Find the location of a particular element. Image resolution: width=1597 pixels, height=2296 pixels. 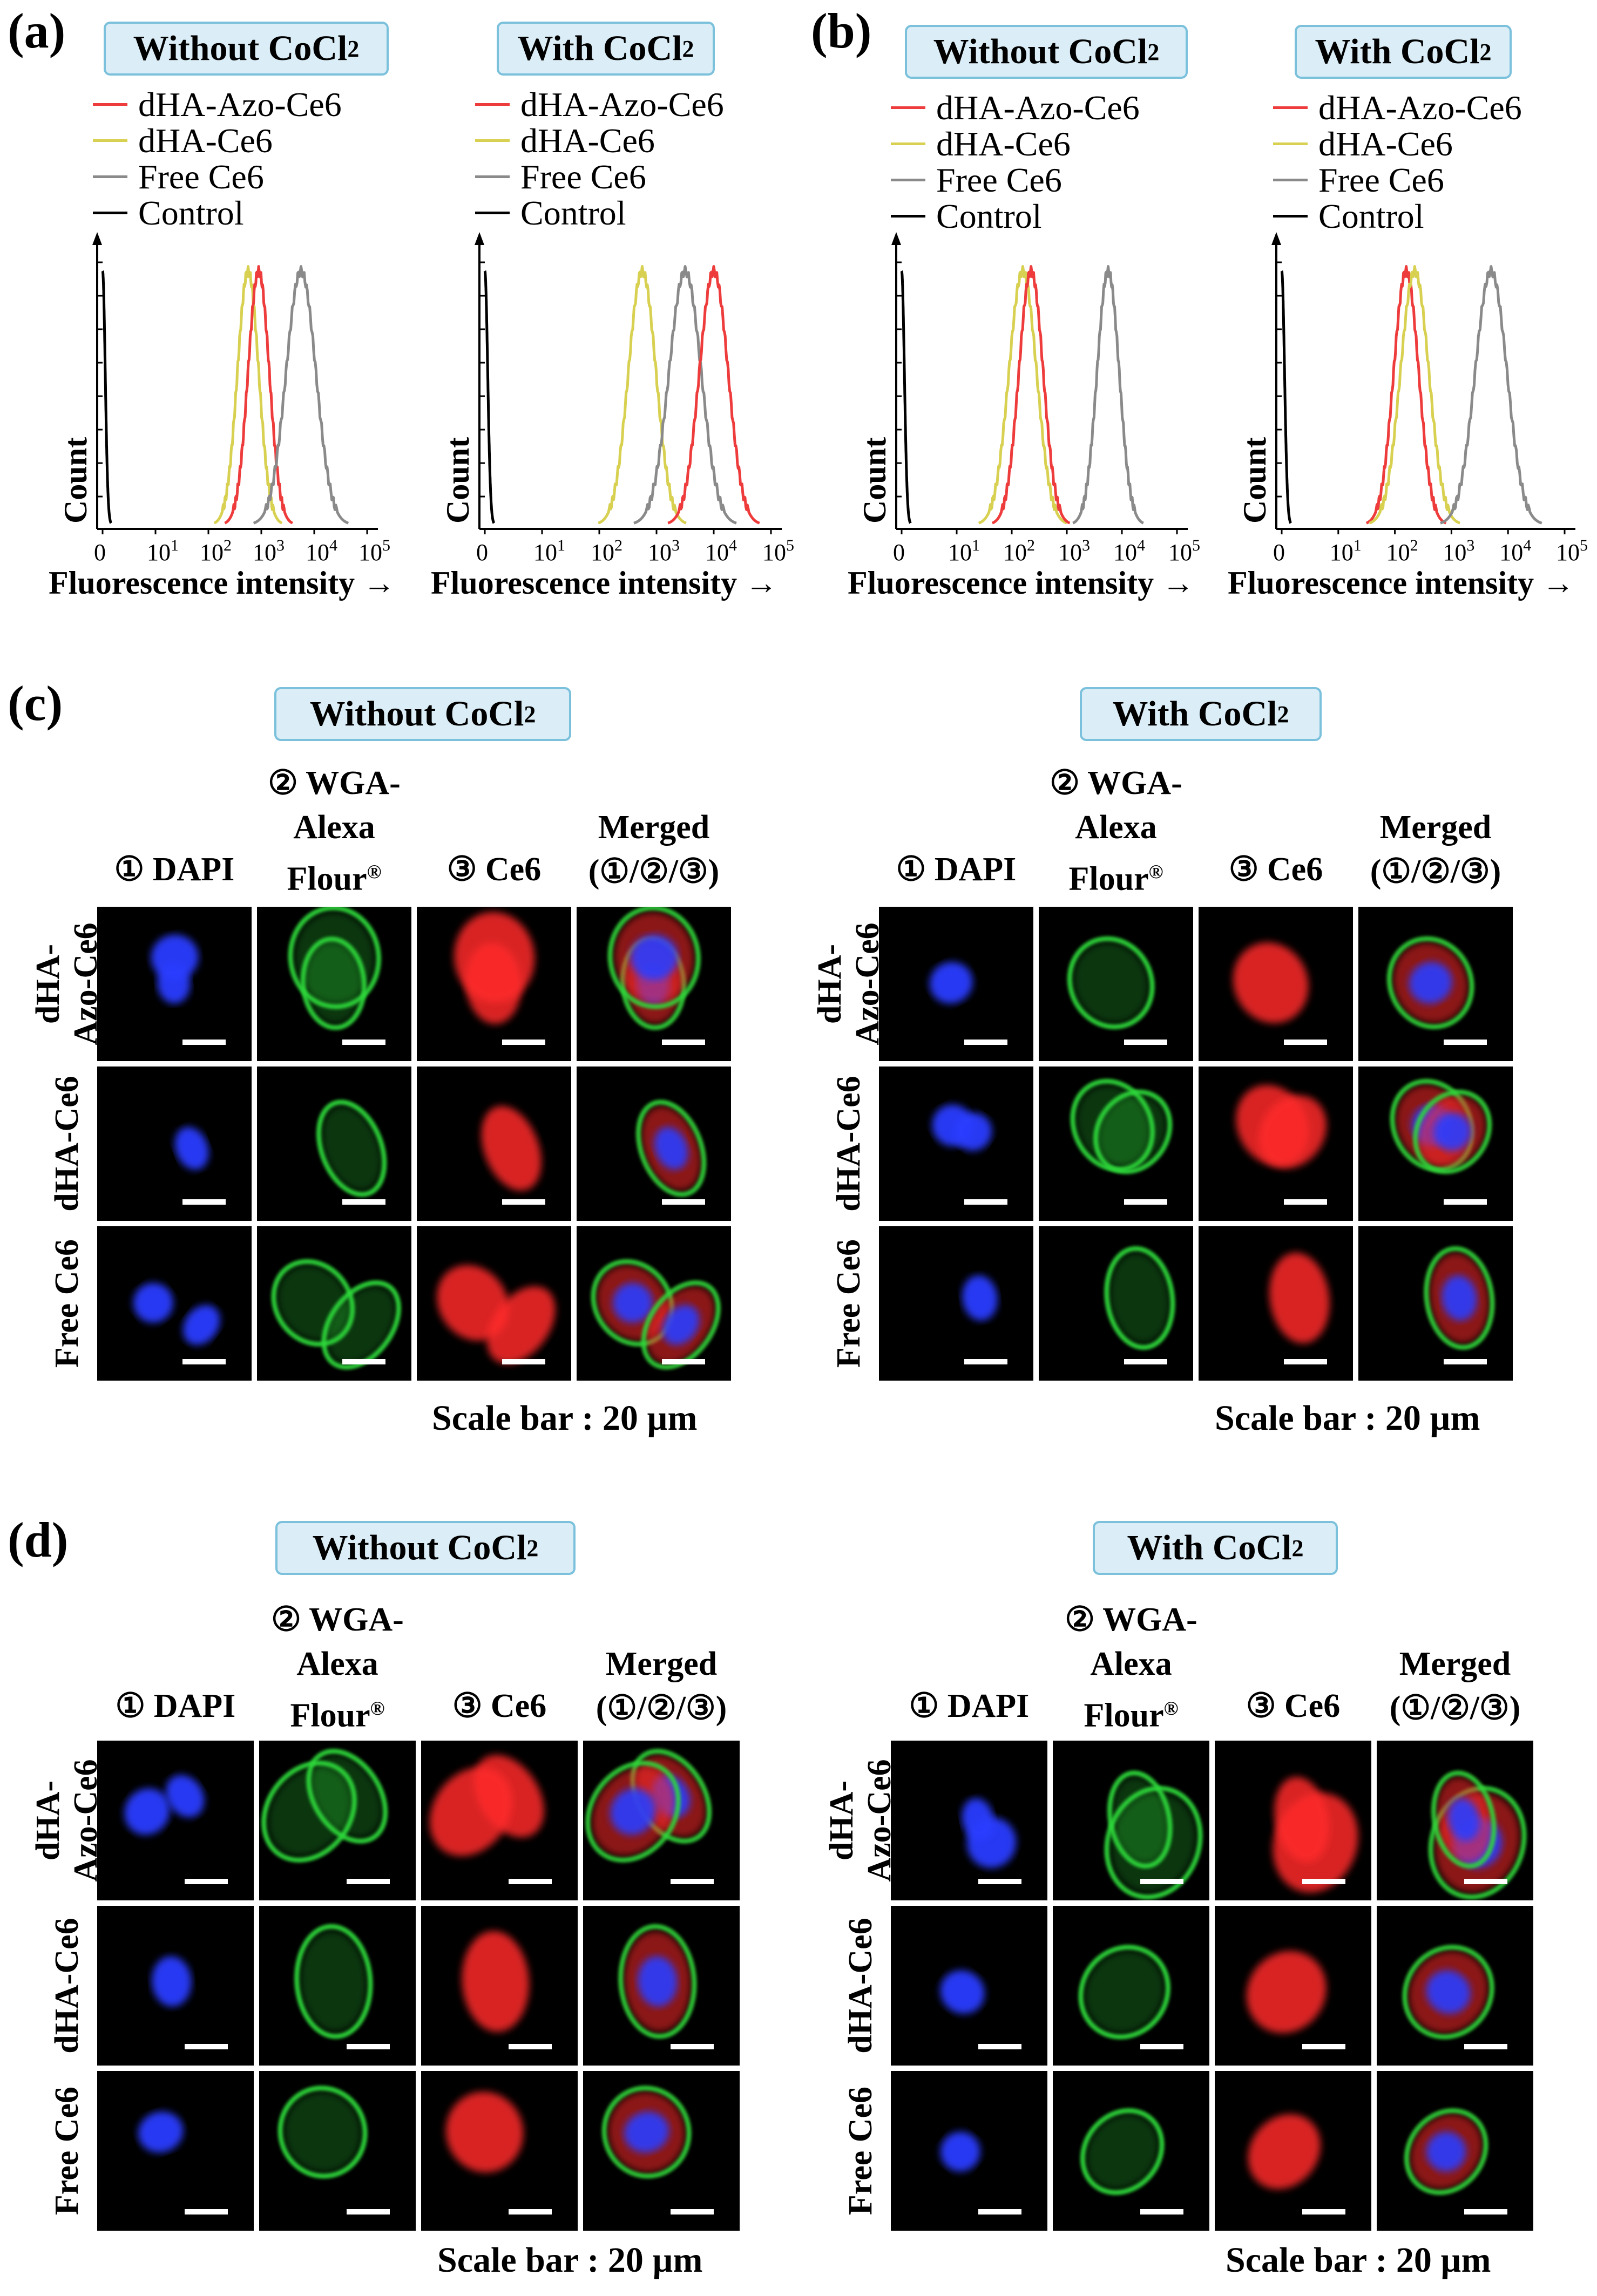

legend-b-without: dHA-Azo-Ce6 dHA-Ce6 Free Ce6 Control is located at coordinates (1015, 162).